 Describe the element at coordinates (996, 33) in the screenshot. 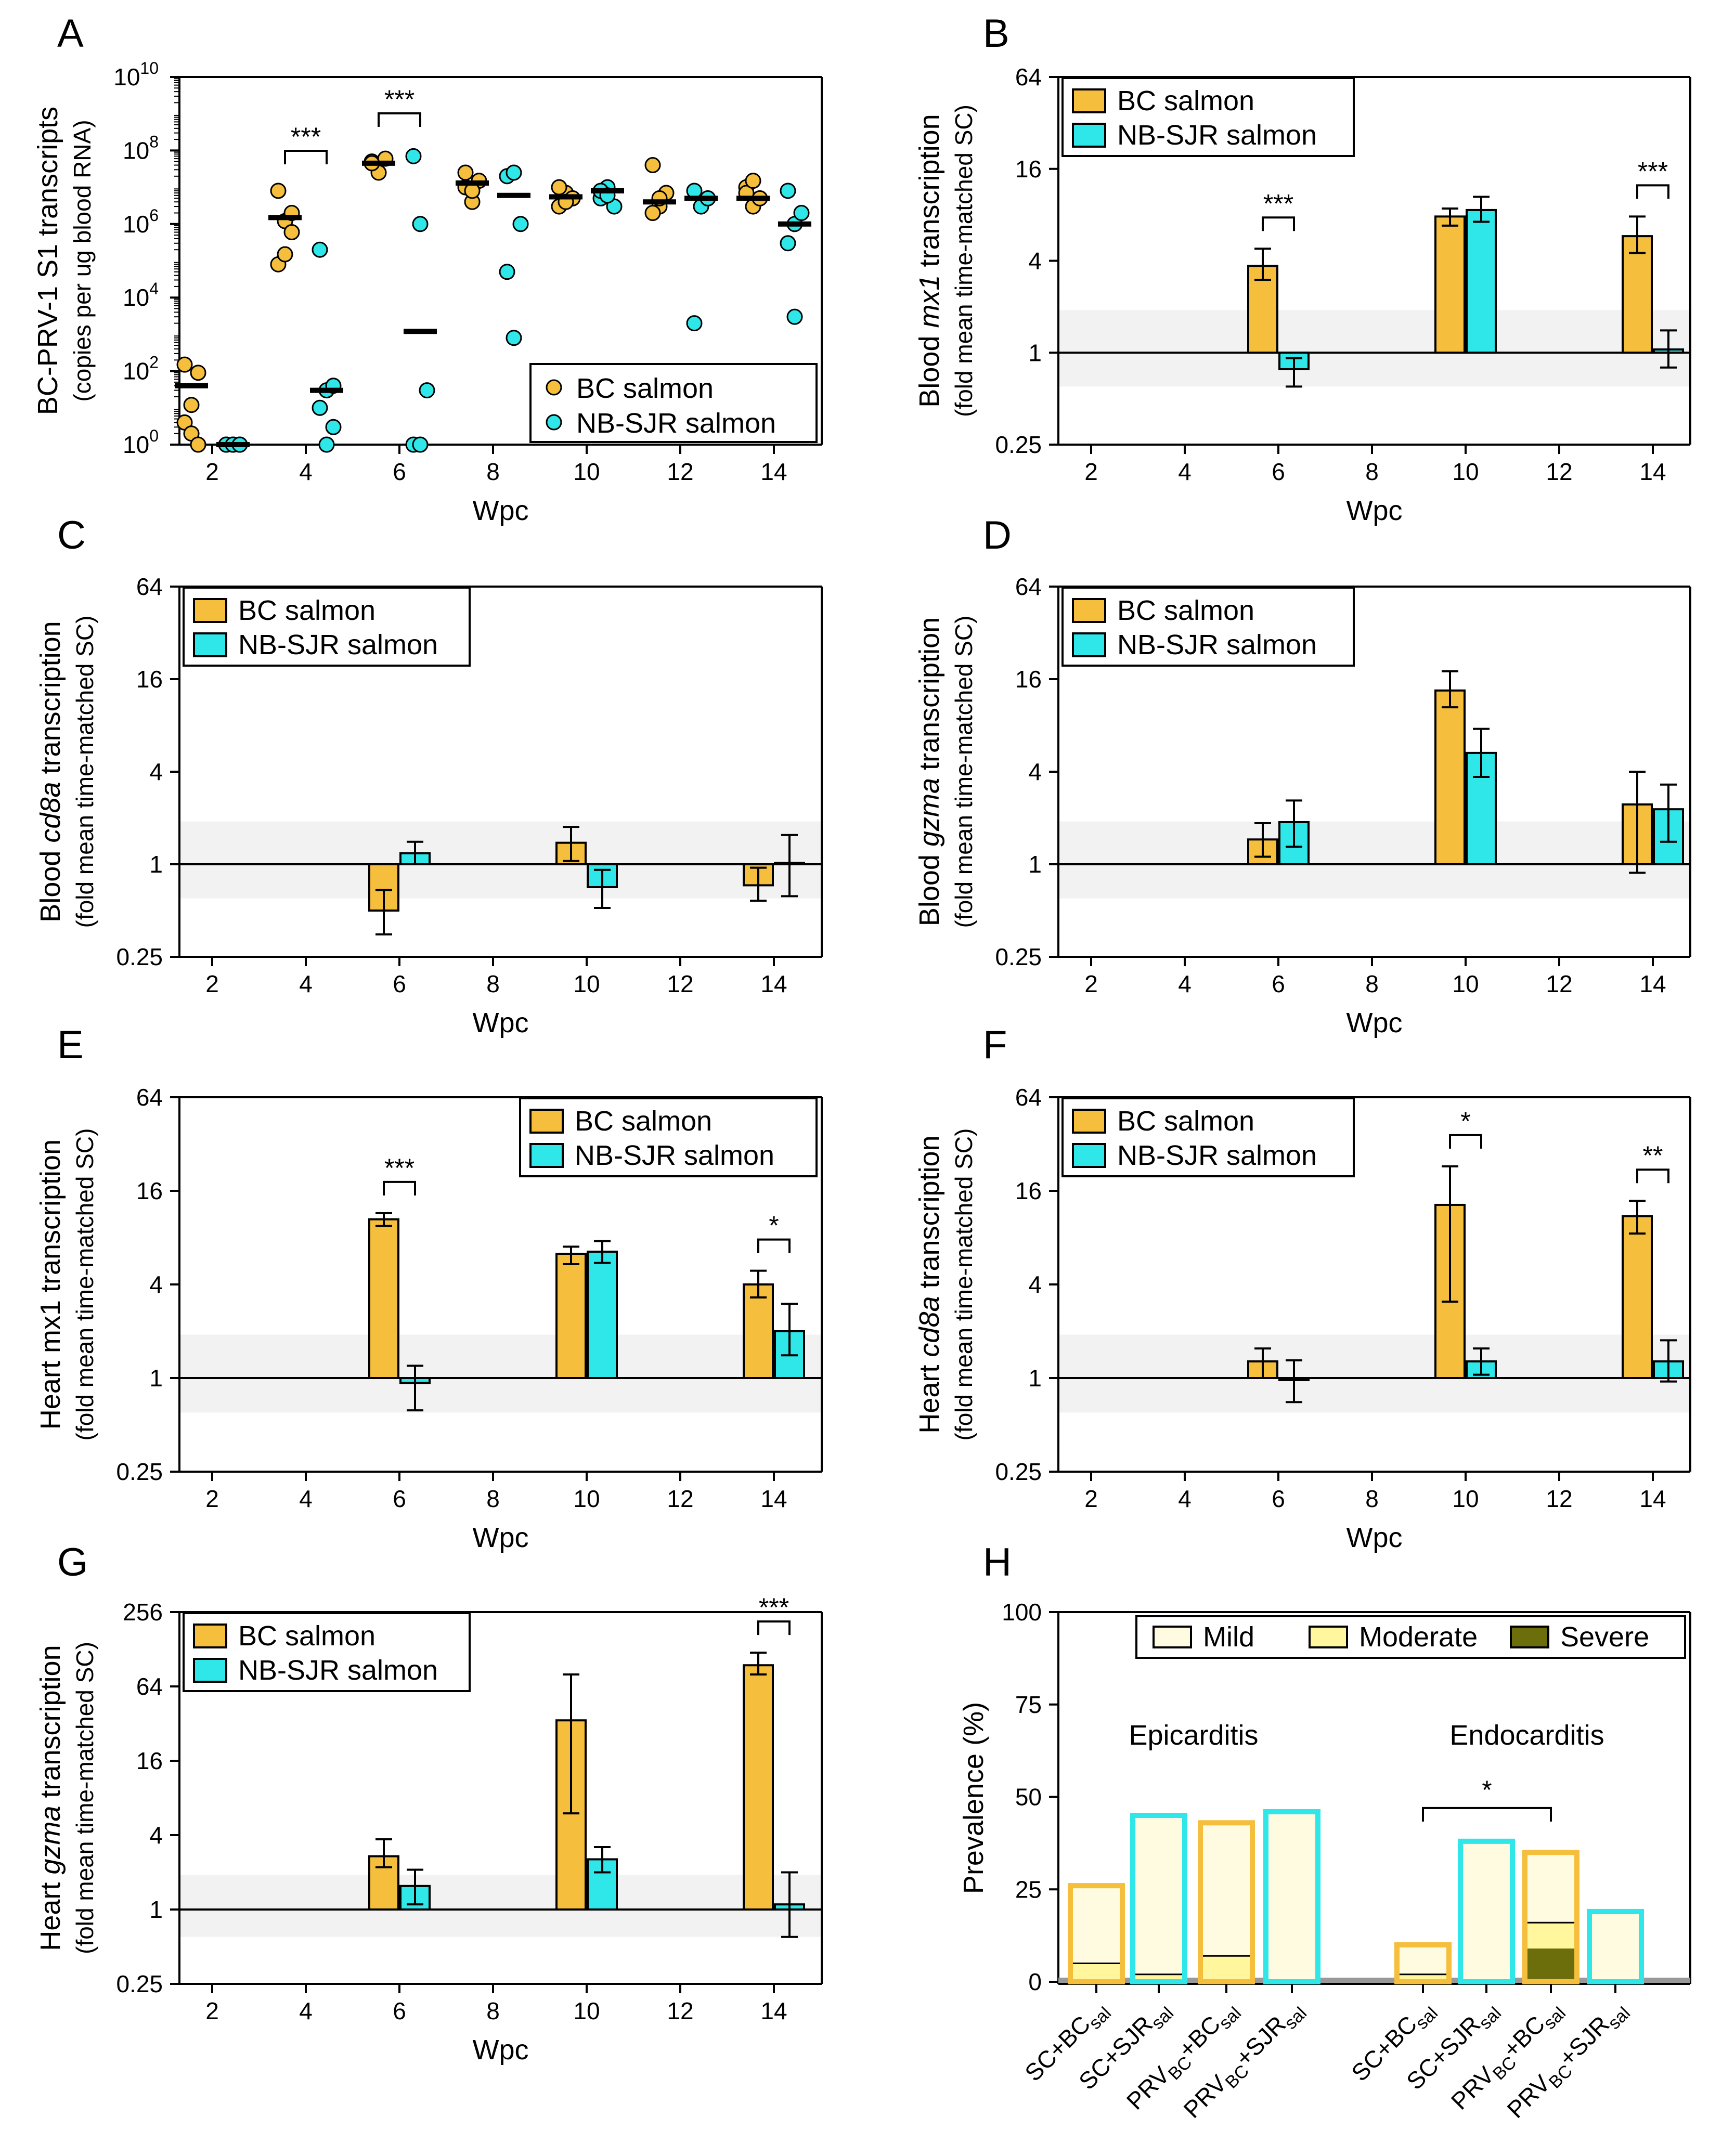

I see `panel-letter: B` at that location.